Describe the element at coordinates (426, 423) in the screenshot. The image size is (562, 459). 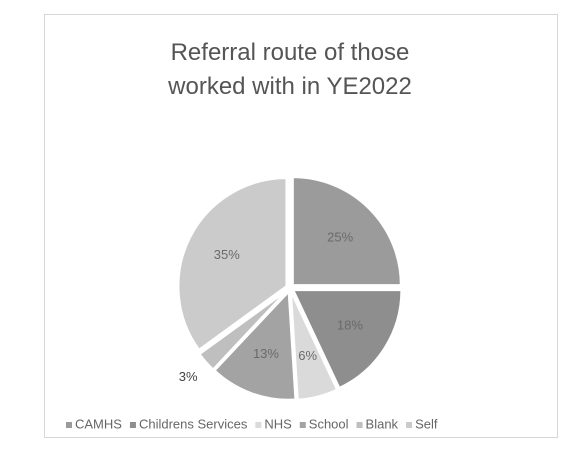
I see `legend-label: Self` at that location.